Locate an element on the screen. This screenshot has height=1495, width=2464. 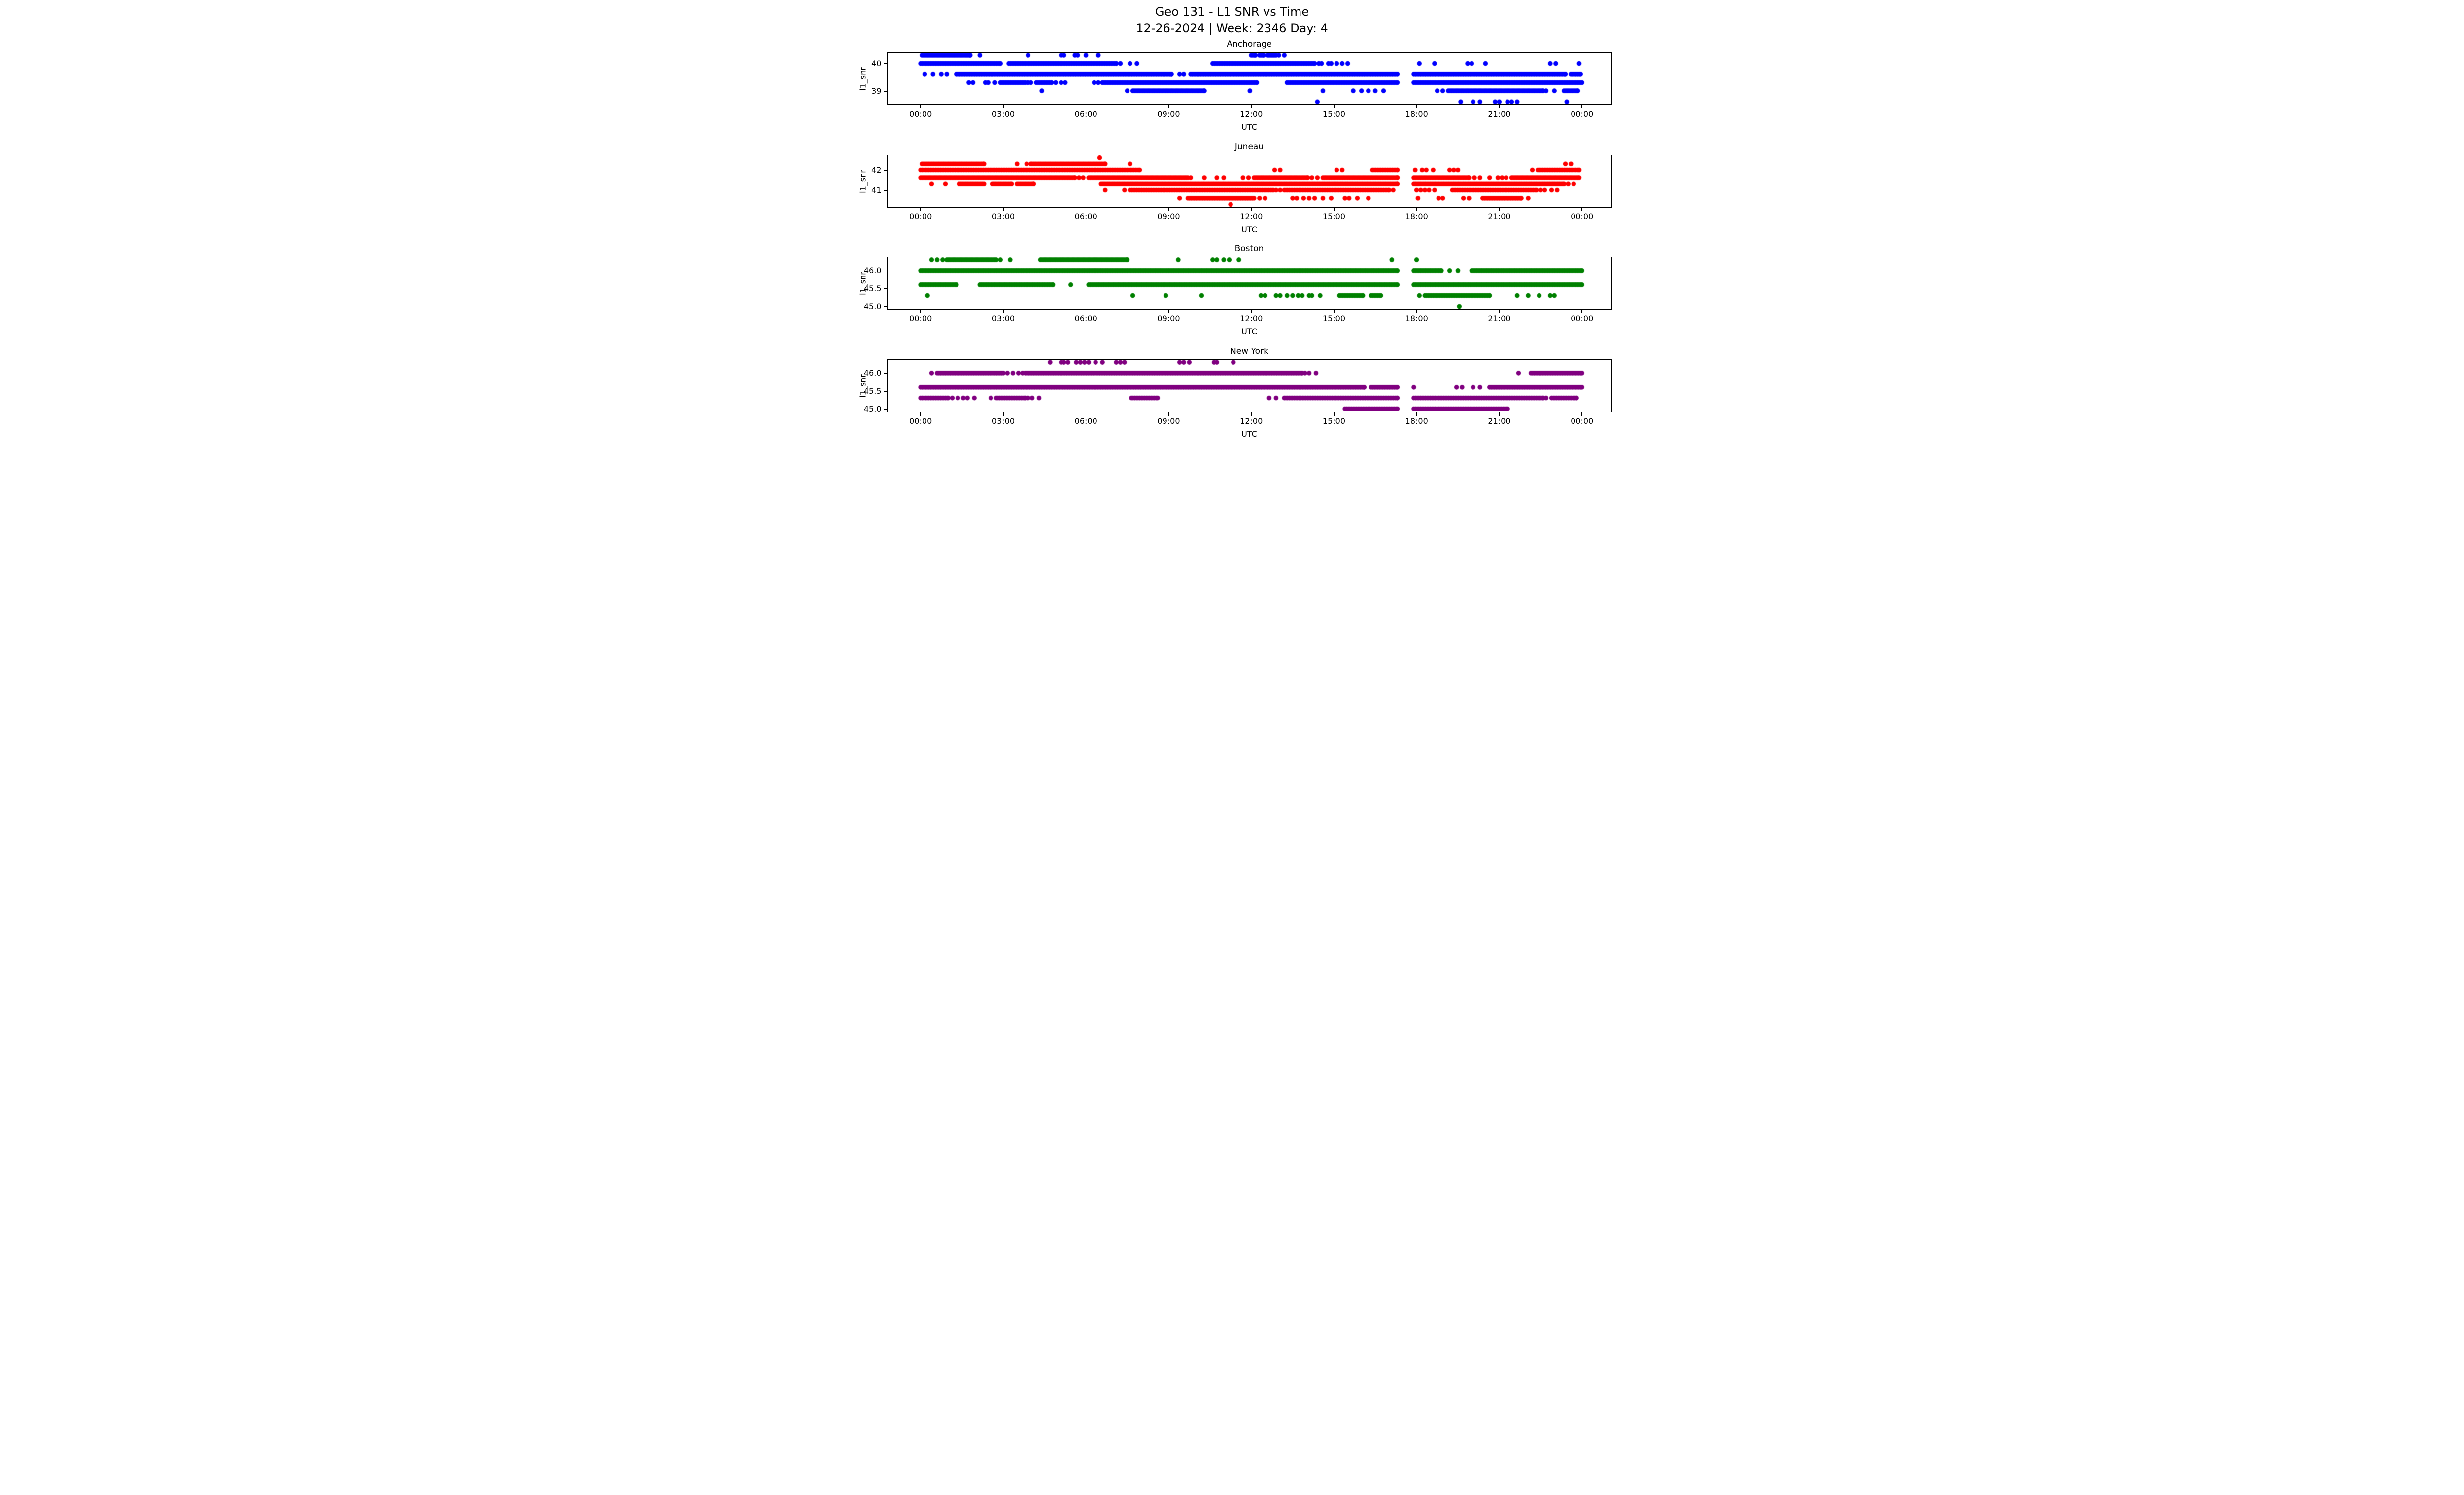
subplot-title-anchorage: Anchorage is located at coordinates (1249, 44).